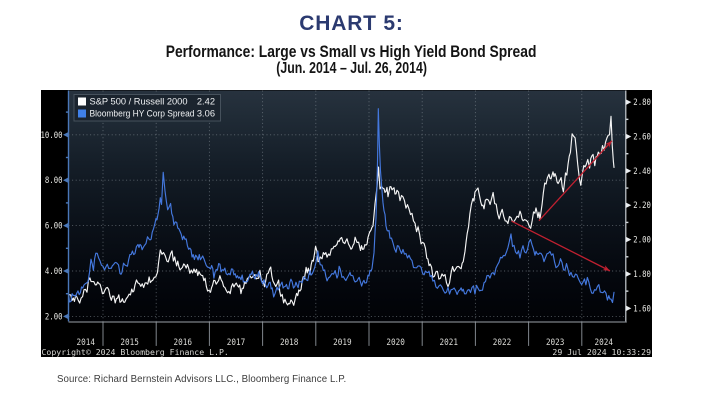  I want to click on left-axis-label: 6.00, so click(54, 227).